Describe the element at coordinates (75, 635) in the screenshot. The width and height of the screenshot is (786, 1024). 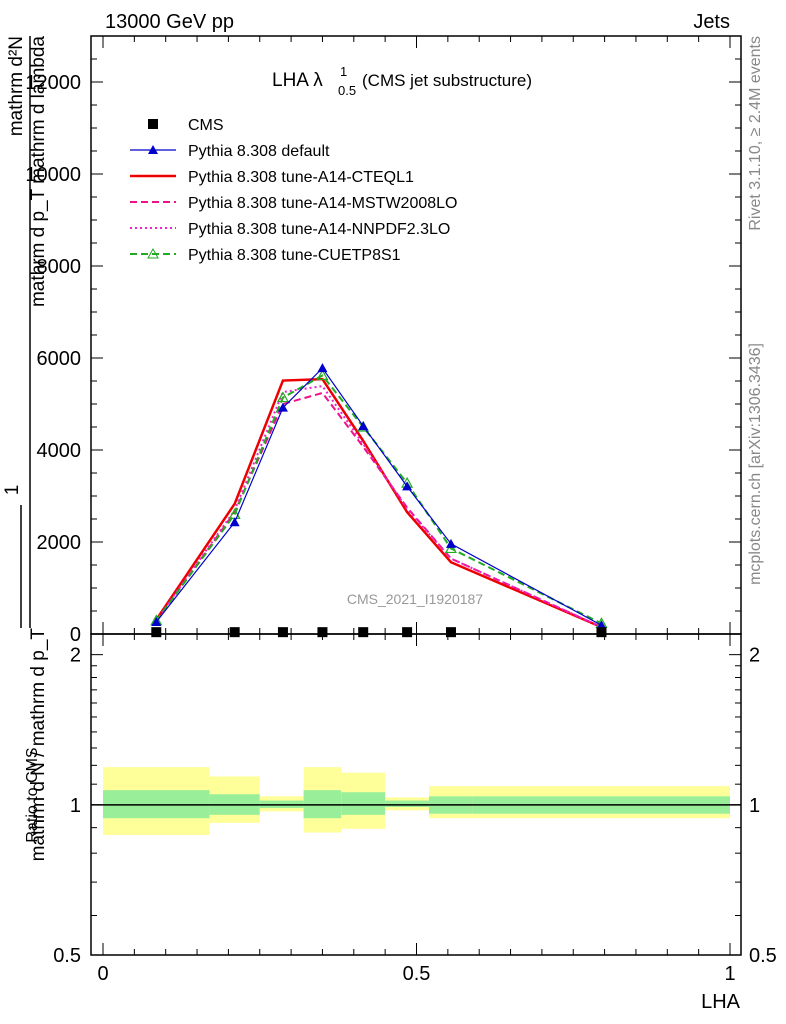
I see `y-tick-label: 0` at that location.